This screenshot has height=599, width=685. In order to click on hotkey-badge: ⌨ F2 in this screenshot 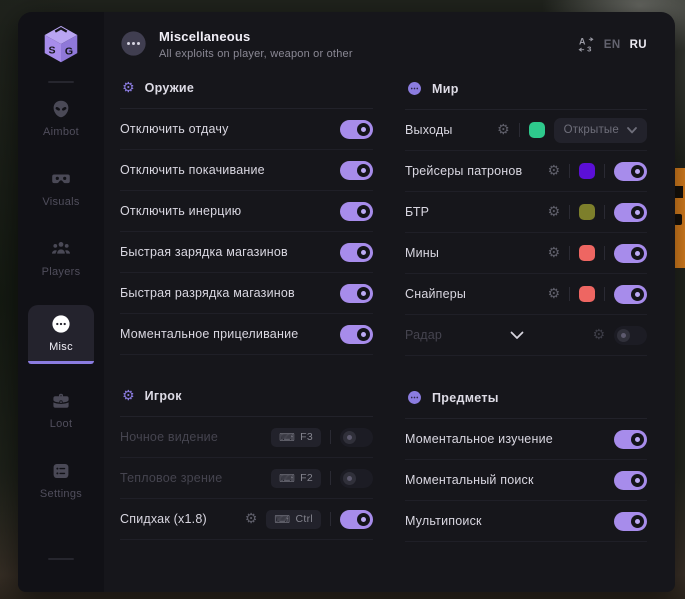, I will do `click(295, 478)`.